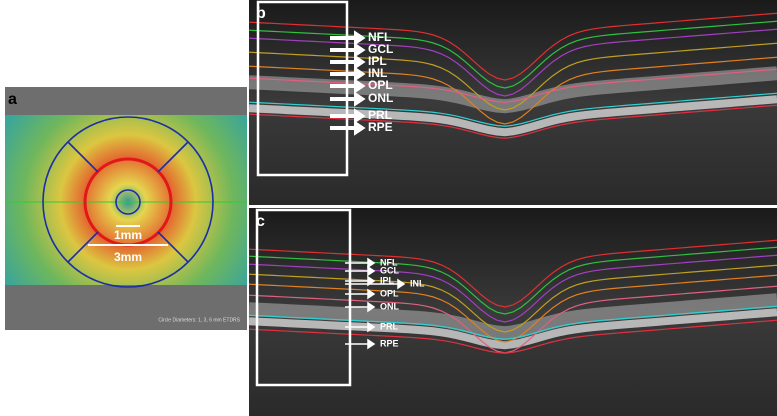  What do you see at coordinates (12, 99) in the screenshot?
I see `panel-label: a` at bounding box center [12, 99].